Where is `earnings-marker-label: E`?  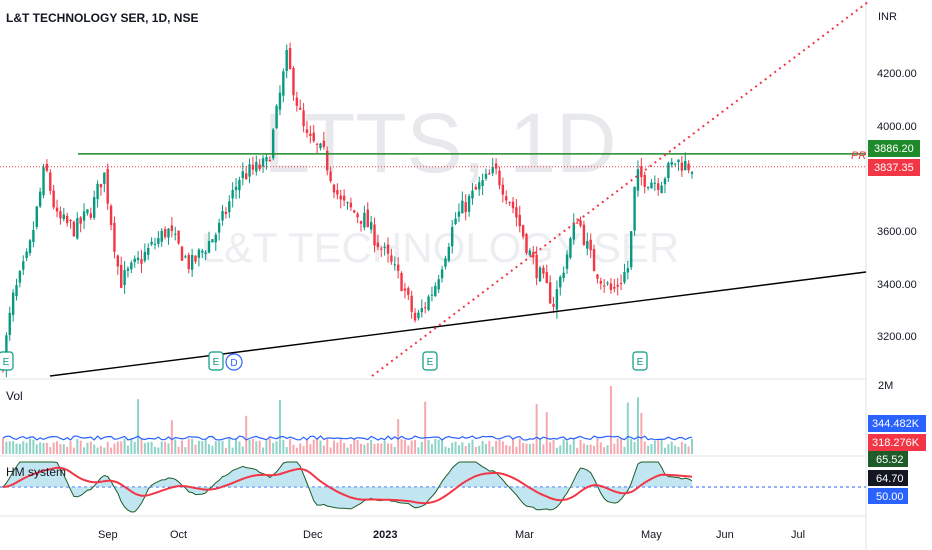 earnings-marker-label: E is located at coordinates (430, 362).